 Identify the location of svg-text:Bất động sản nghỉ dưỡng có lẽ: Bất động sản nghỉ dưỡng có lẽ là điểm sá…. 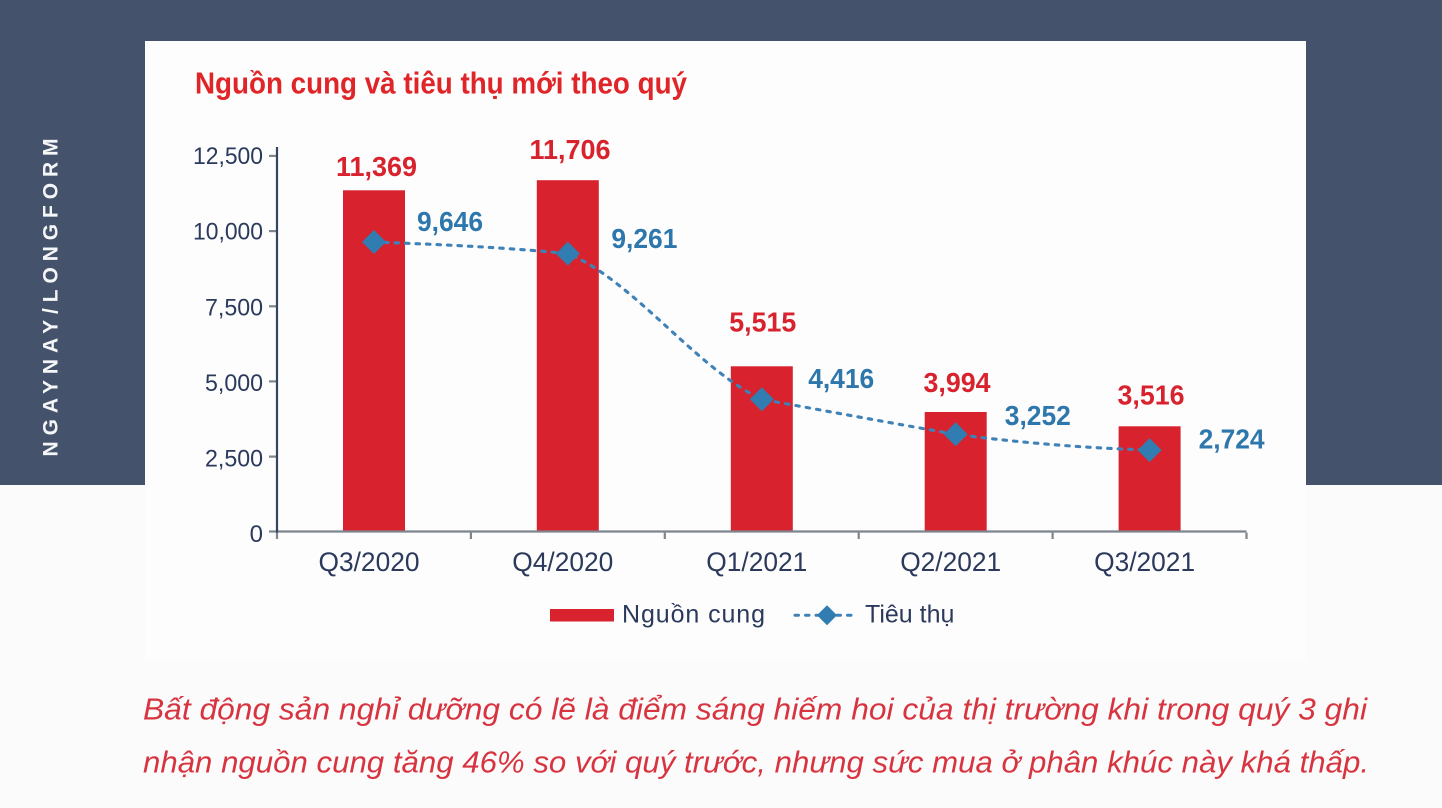
(755, 709).